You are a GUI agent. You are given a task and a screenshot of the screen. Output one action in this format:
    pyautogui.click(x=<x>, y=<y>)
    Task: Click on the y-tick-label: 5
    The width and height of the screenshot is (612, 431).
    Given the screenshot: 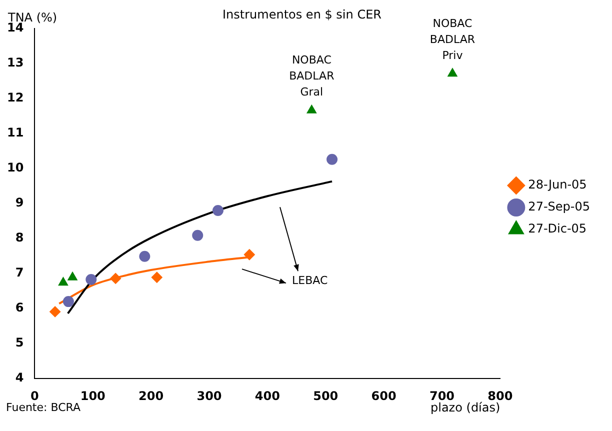 What is the action you would take?
    pyautogui.click(x=19, y=343)
    